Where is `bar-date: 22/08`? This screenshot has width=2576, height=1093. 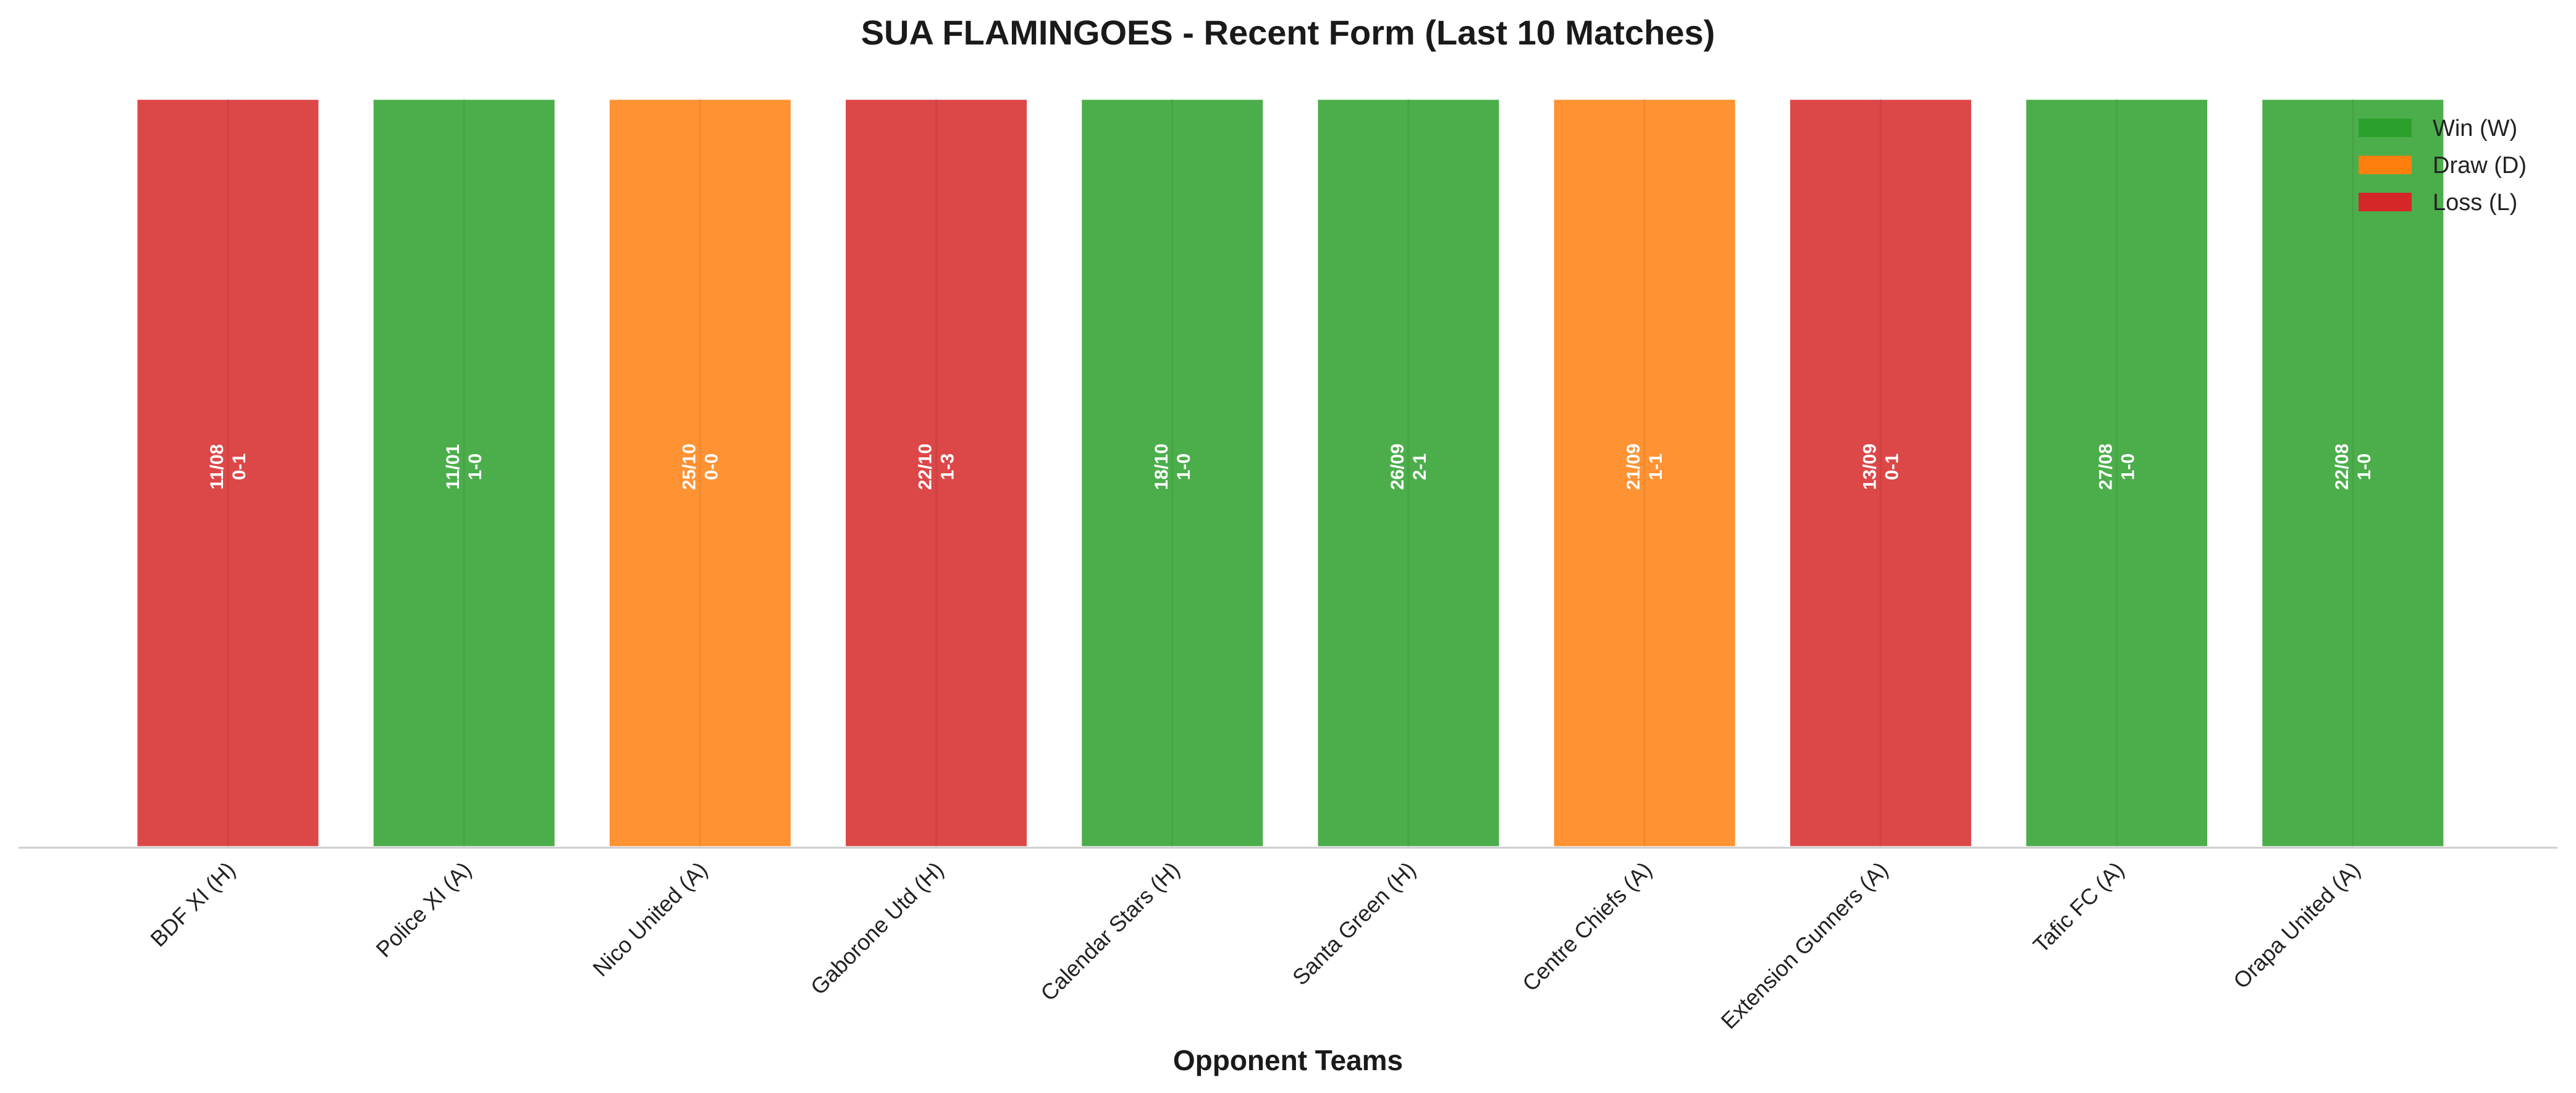 bar-date: 22/08 is located at coordinates (2342, 467).